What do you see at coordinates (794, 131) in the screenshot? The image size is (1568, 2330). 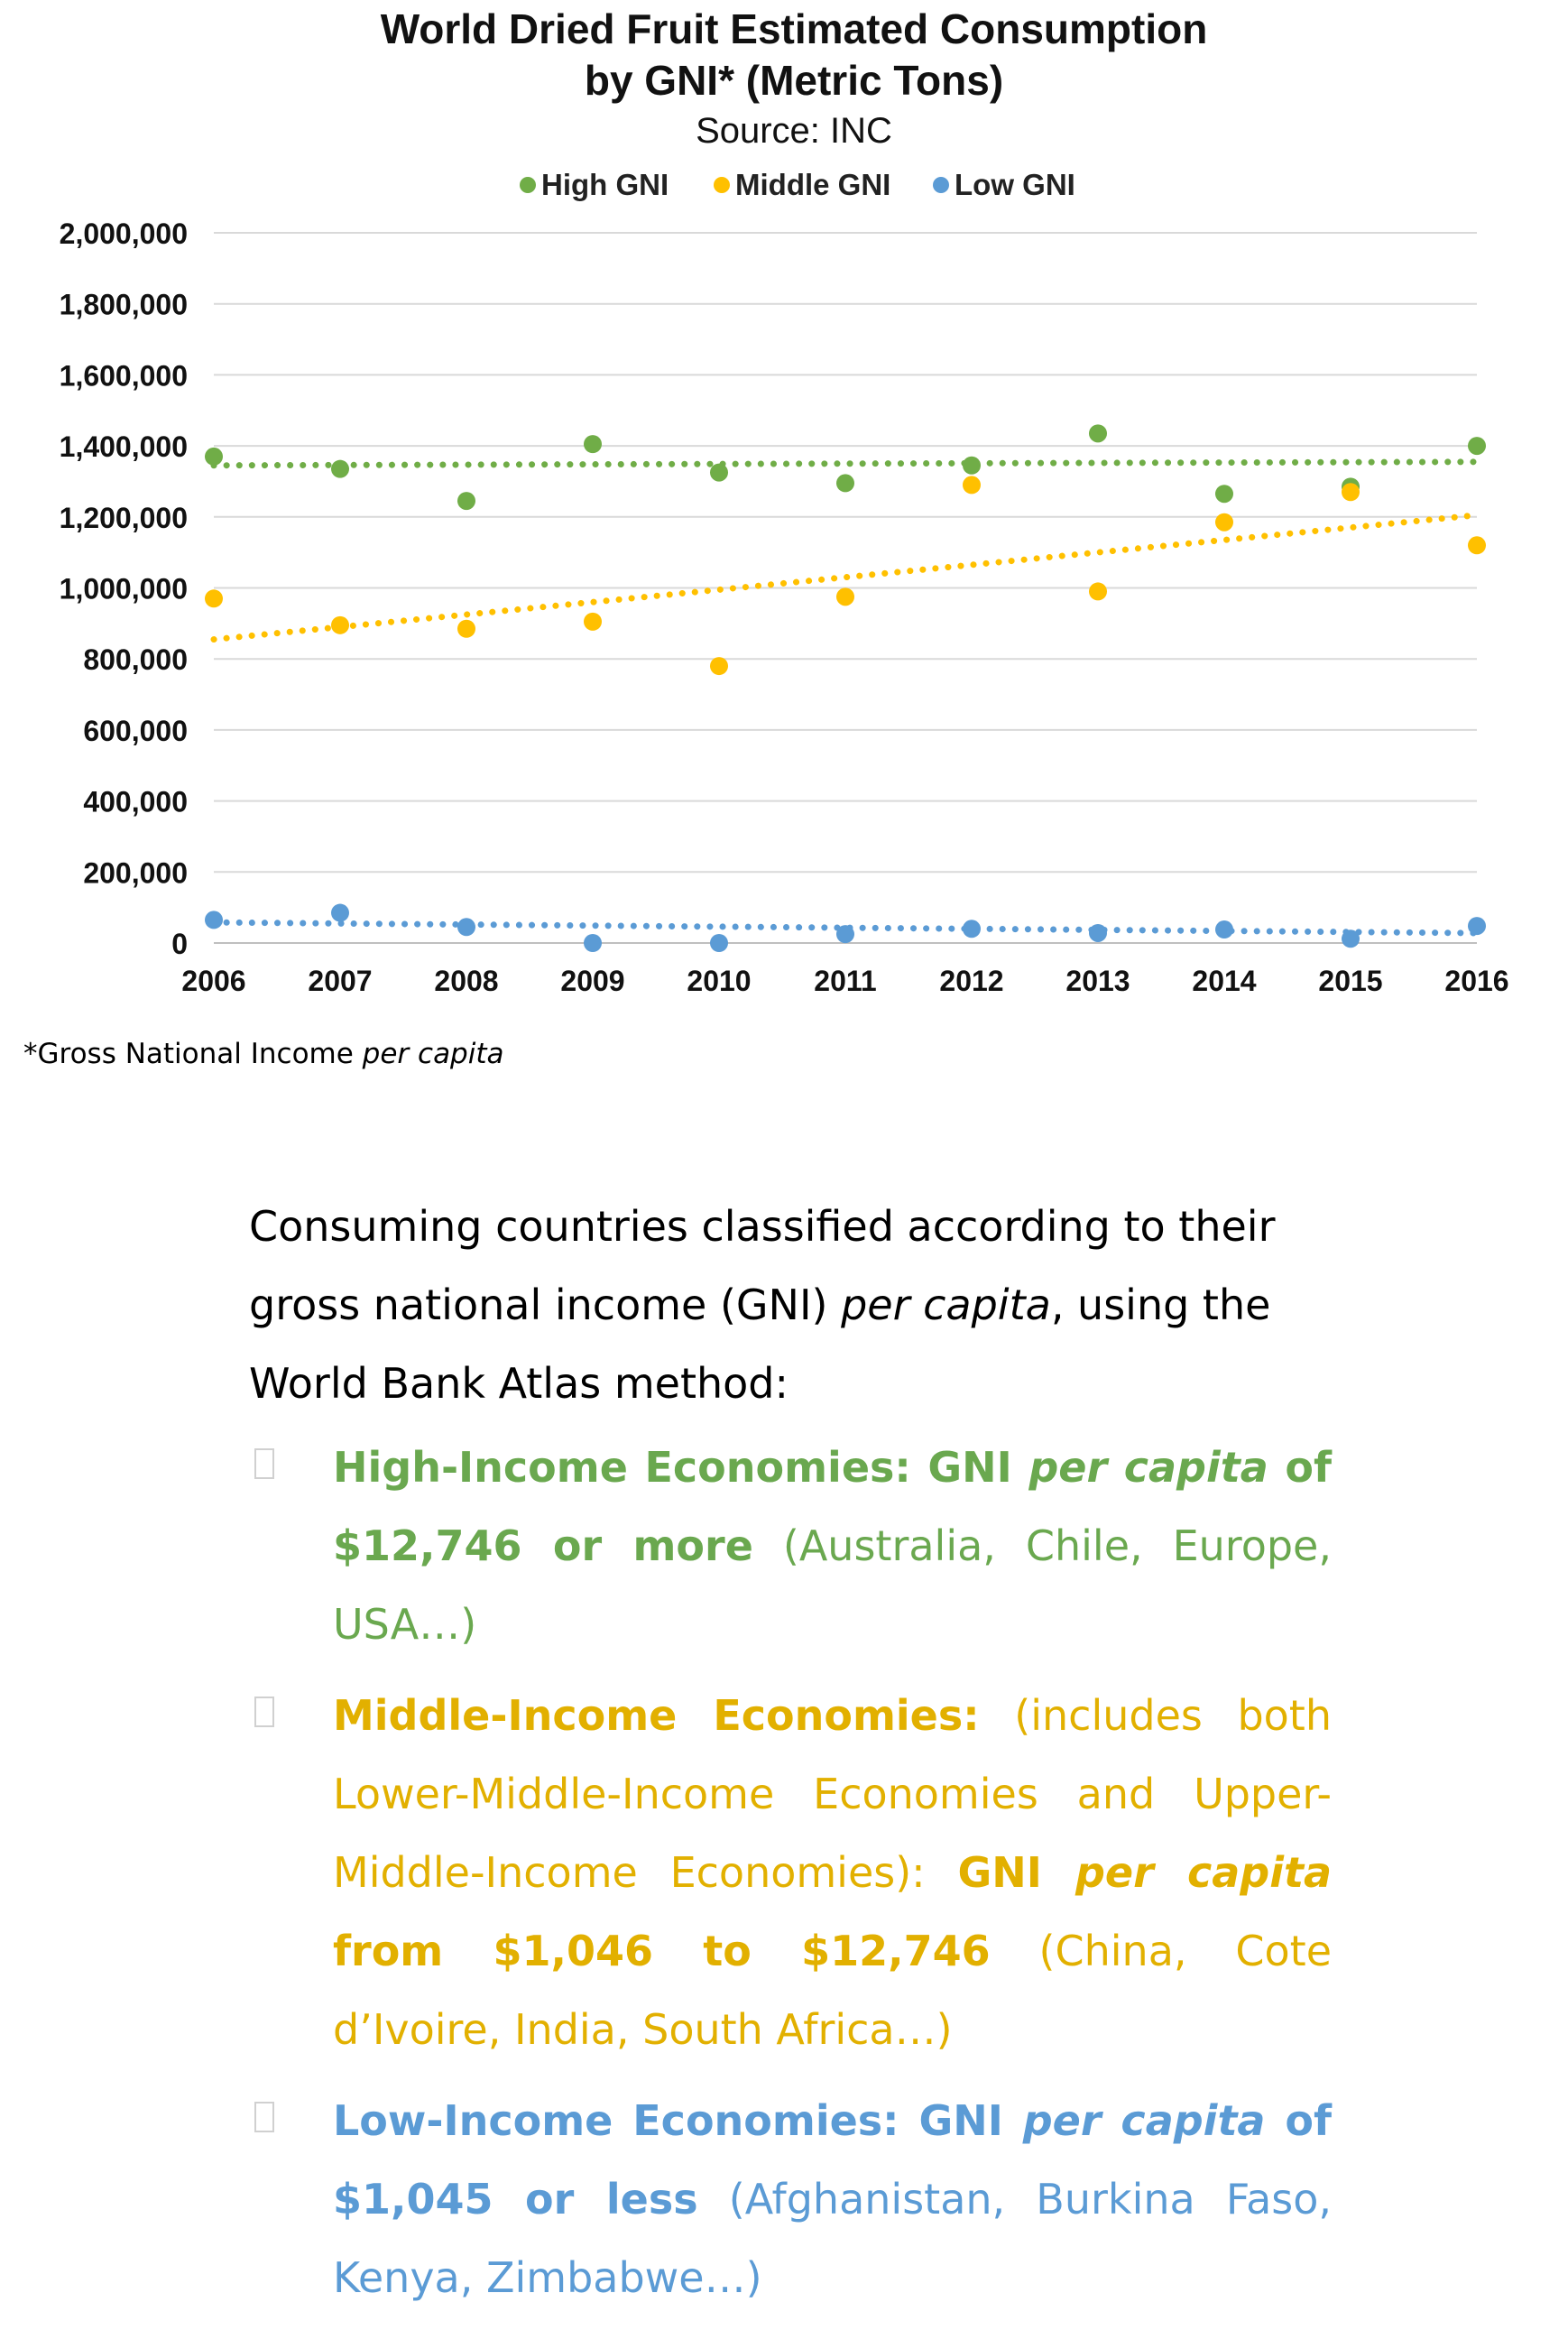 I see `chart-subtitle: Source: INC` at bounding box center [794, 131].